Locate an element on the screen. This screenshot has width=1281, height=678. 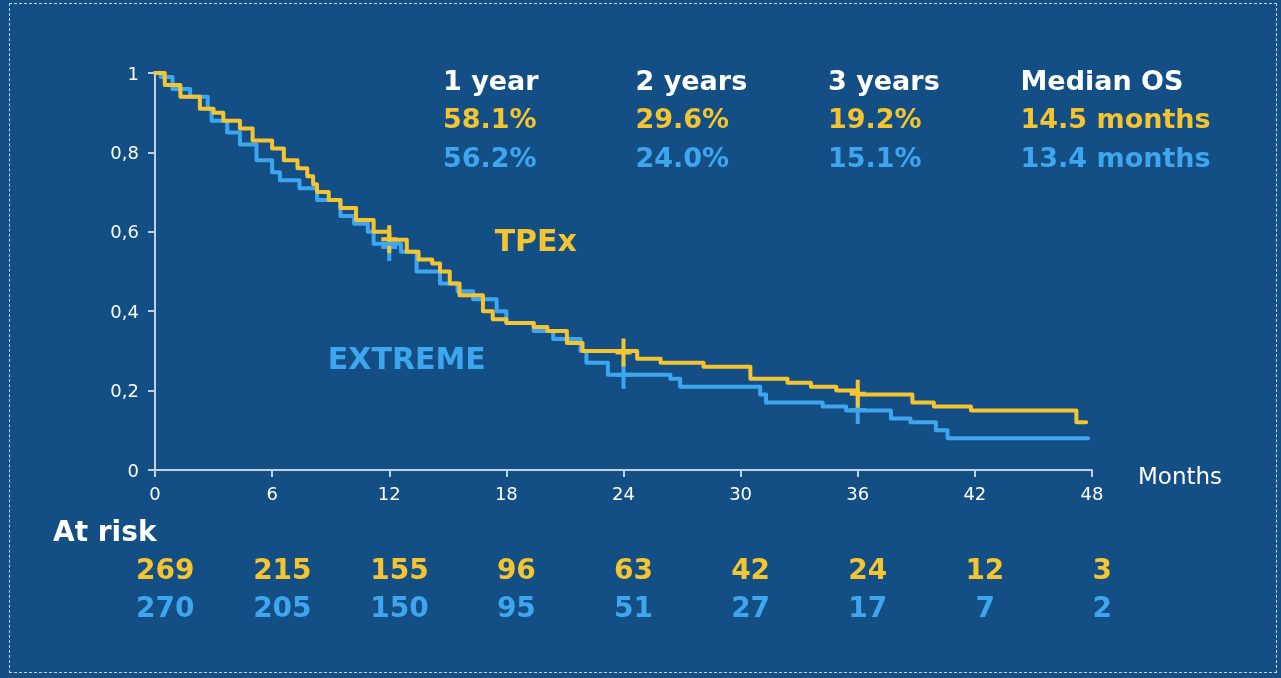
text: 205 is located at coordinates (282, 607).